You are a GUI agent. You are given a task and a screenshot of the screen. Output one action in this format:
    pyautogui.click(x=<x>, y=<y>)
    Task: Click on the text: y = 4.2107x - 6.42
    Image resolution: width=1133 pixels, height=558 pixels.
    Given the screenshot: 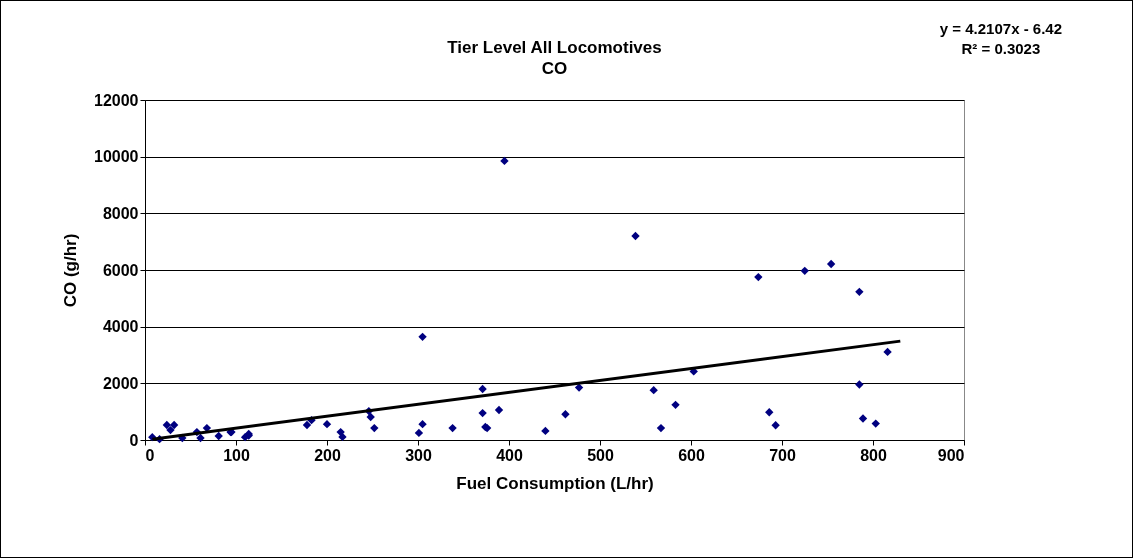 What is the action you would take?
    pyautogui.click(x=1000, y=29)
    